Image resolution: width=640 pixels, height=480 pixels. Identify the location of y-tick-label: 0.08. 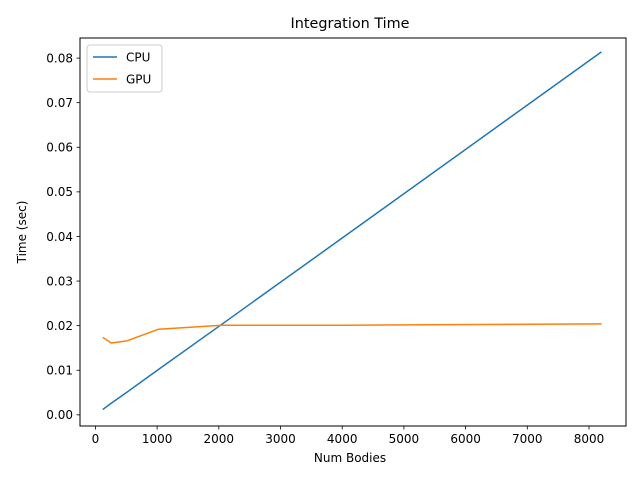
(59, 58).